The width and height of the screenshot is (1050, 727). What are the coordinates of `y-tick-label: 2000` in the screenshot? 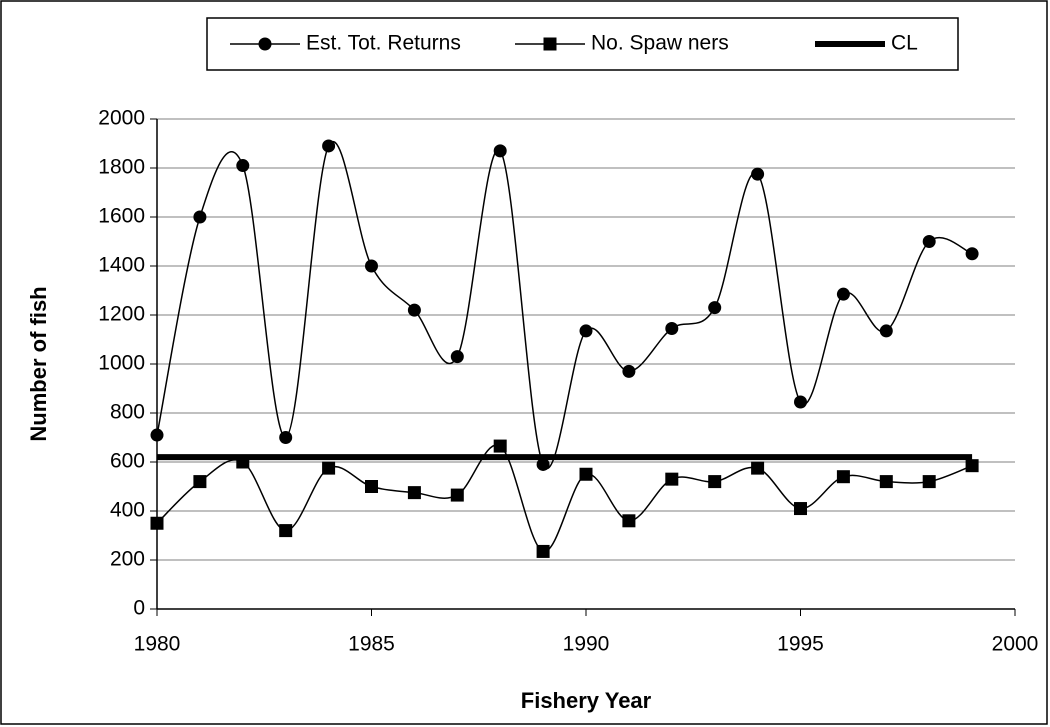 It's located at (121, 118).